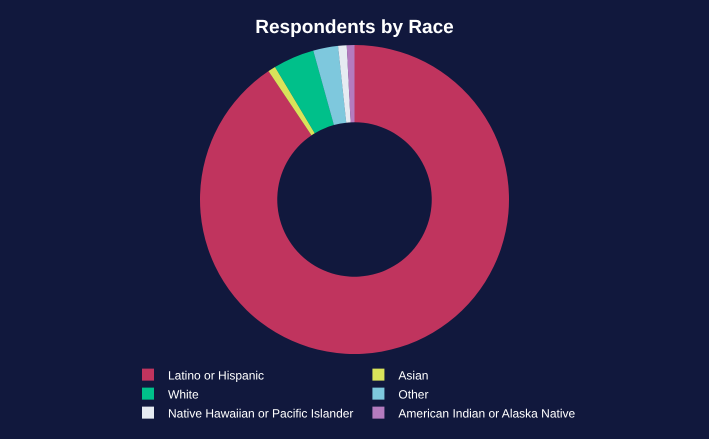 This screenshot has height=439, width=709. What do you see at coordinates (413, 394) in the screenshot?
I see `legend-label: Other` at bounding box center [413, 394].